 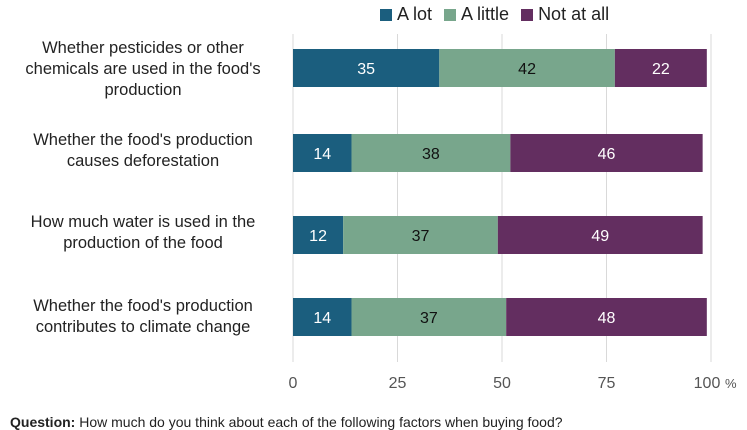 What do you see at coordinates (731, 383) in the screenshot?
I see `x-unit-label: %` at bounding box center [731, 383].